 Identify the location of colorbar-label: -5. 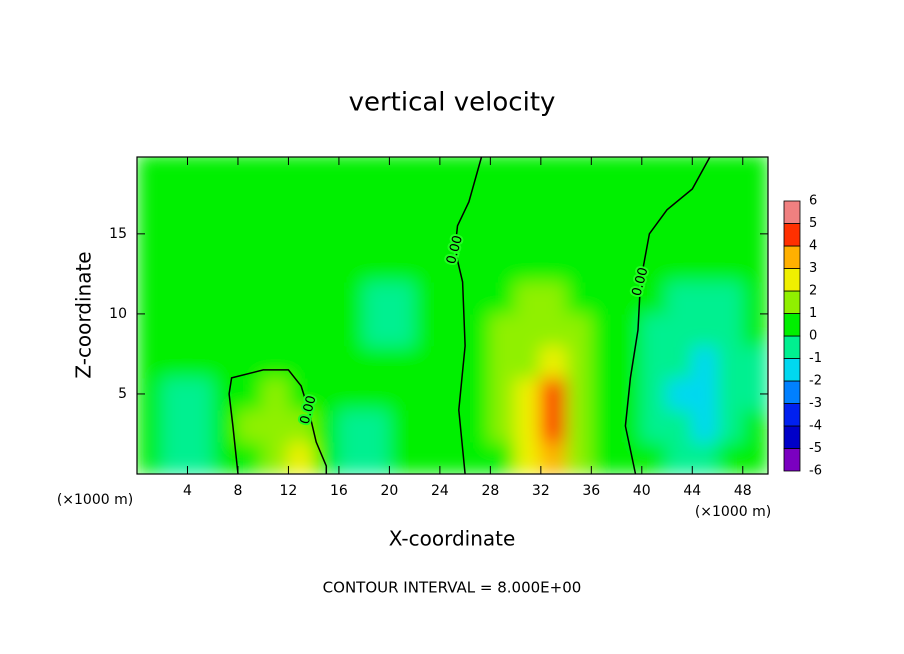
(815, 448).